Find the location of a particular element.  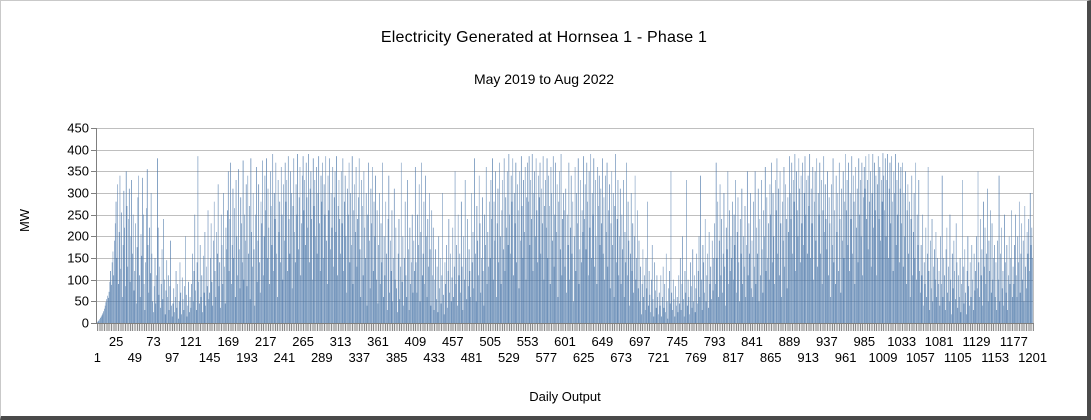

x-tick-label: 913 is located at coordinates (808, 357).